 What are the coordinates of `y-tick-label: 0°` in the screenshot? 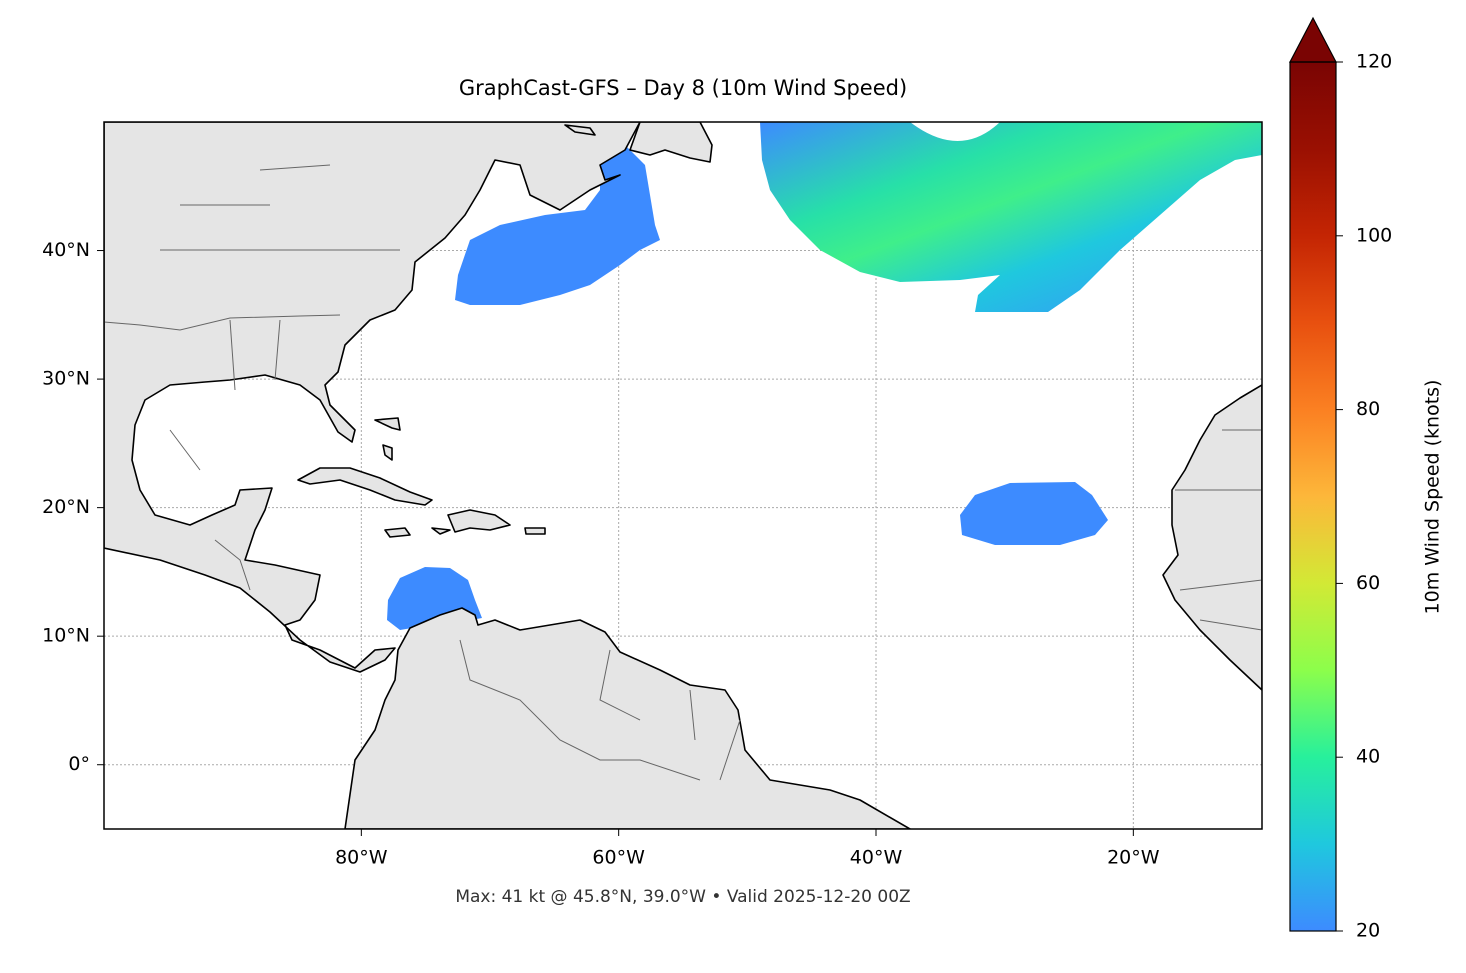 It's located at (79, 764).